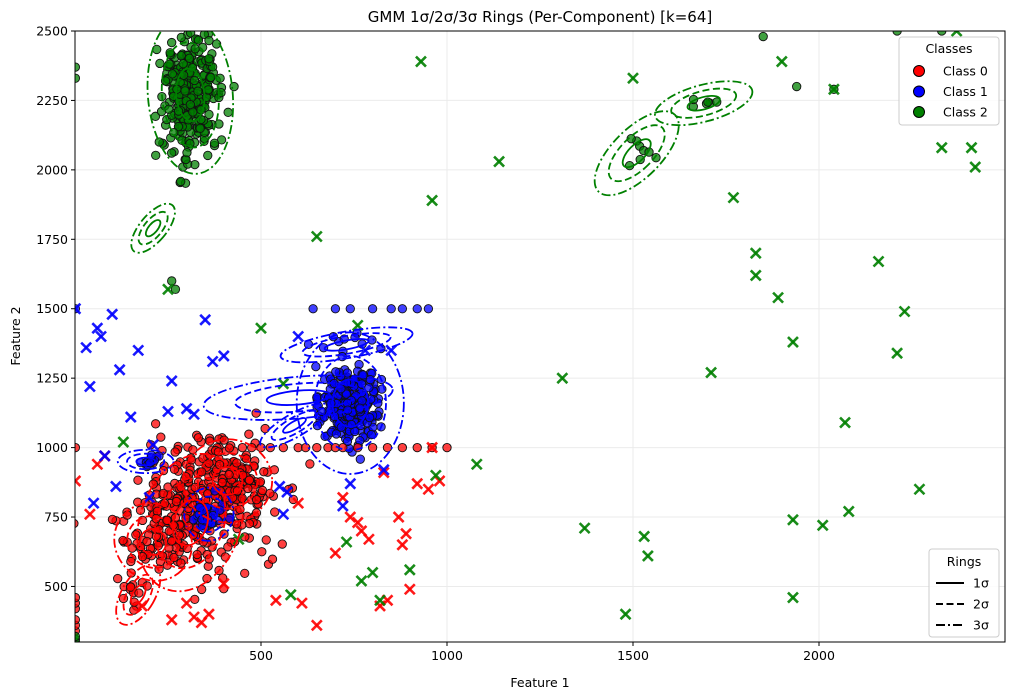  I want to click on legend-classes-title: Classes, so click(948, 48).